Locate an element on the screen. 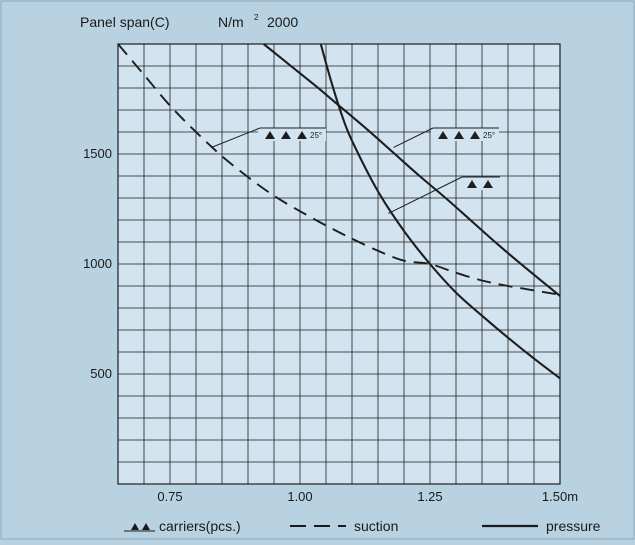 The image size is (635, 545). y-tick-label-2: 1500 is located at coordinates (97, 153).